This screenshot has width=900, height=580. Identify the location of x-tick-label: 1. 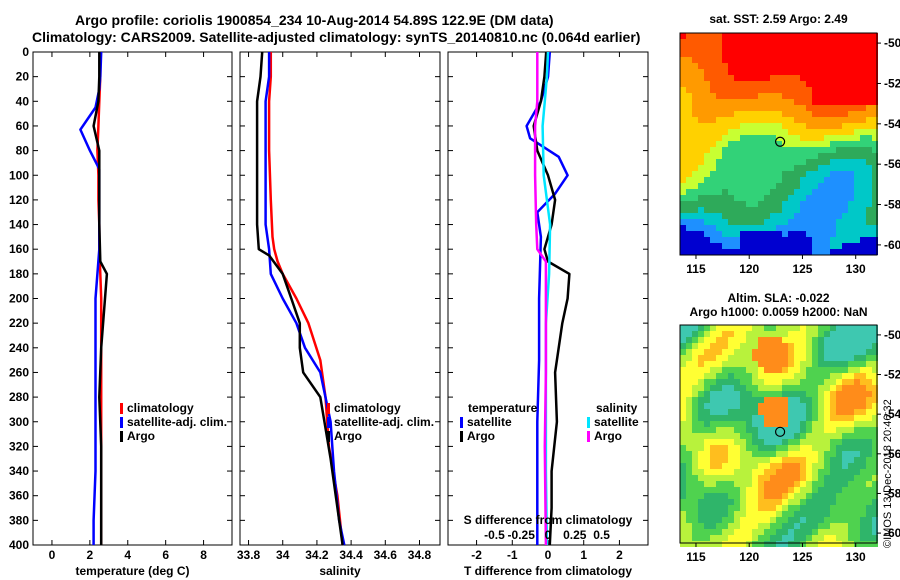
(583, 555).